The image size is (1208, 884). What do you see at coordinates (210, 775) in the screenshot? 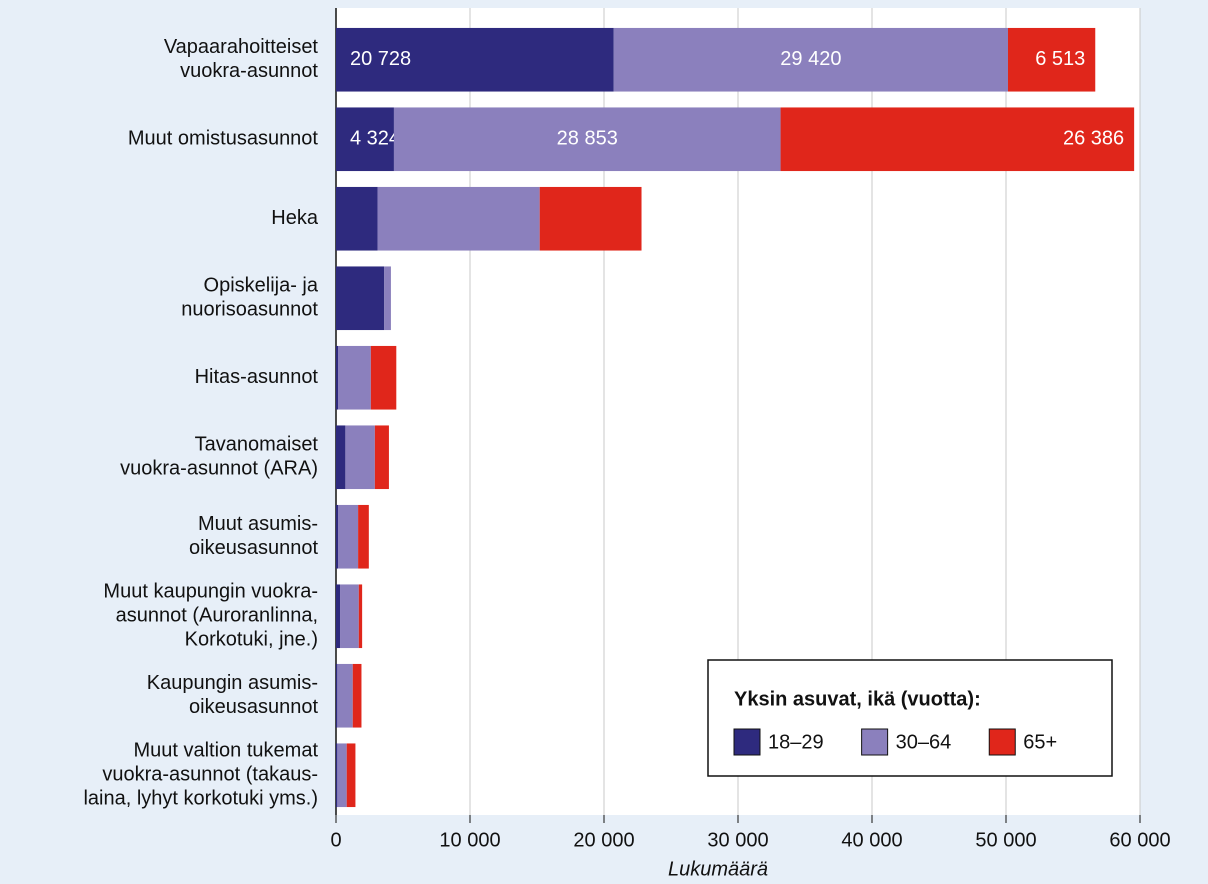
I see `y-tick-label: vuokra-asunnot (takaus-` at bounding box center [210, 775].